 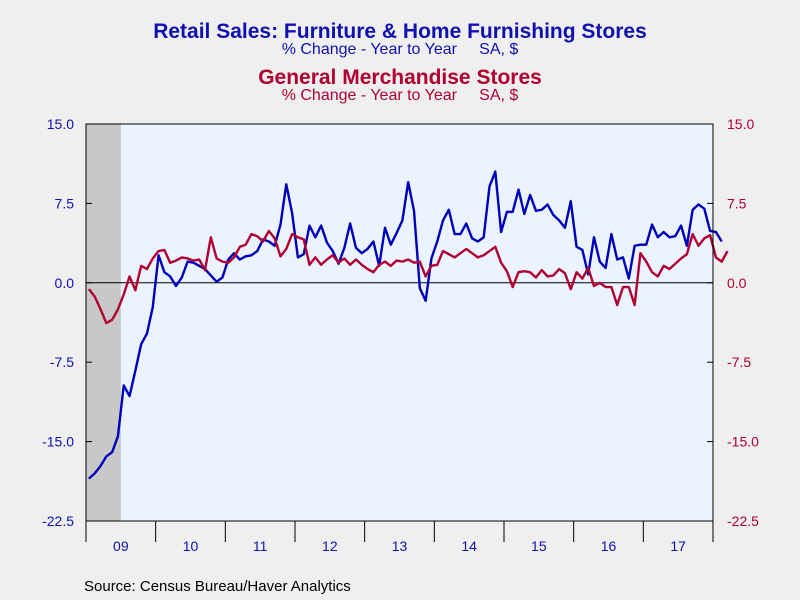 What do you see at coordinates (469, 546) in the screenshot?
I see `x-tick-label: 14` at bounding box center [469, 546].